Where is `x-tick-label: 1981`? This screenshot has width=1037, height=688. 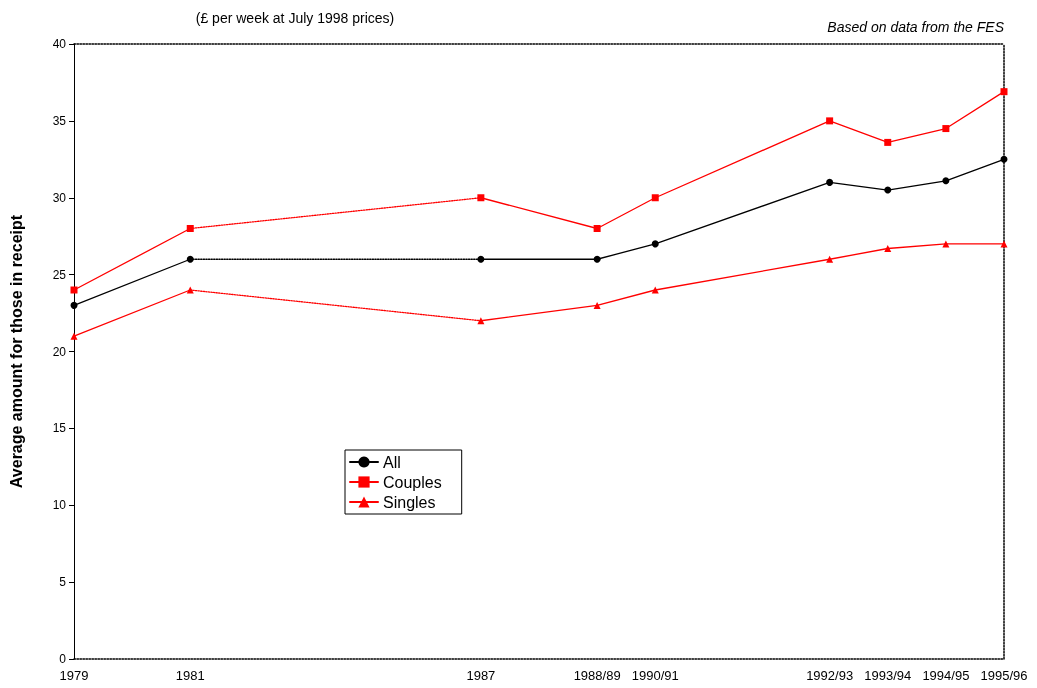
x-tick-label: 1981 is located at coordinates (190, 675).